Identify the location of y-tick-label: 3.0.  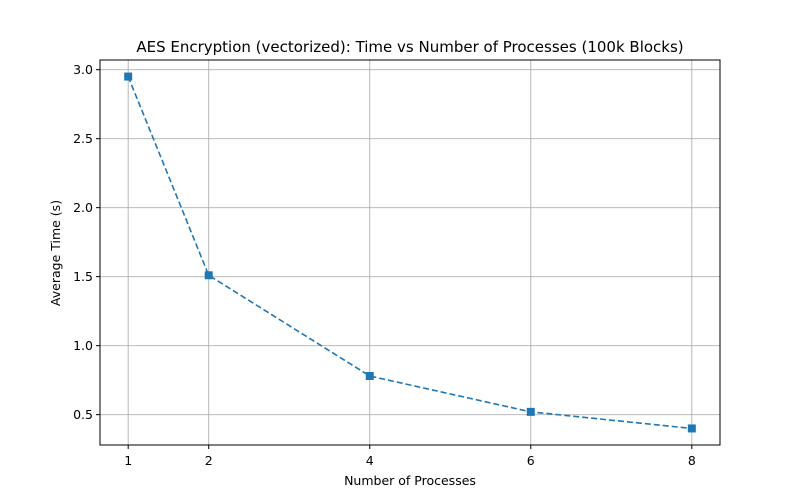
(83, 69).